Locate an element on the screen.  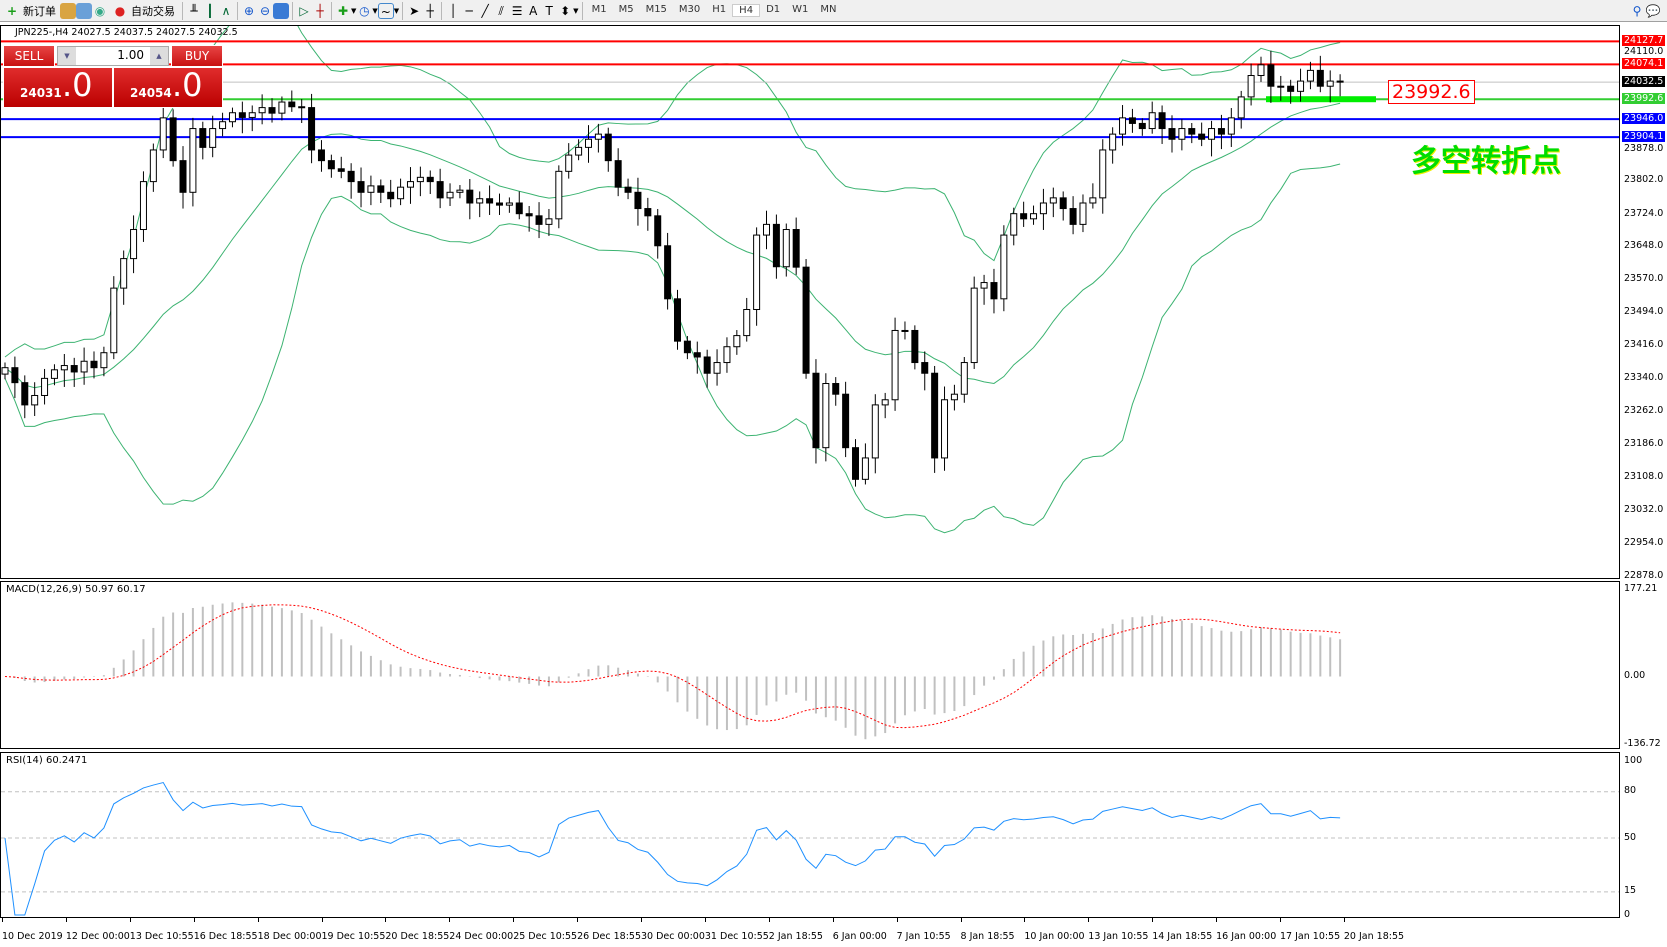
zoom-out-icon: ⊖ is located at coordinates (265, 10).